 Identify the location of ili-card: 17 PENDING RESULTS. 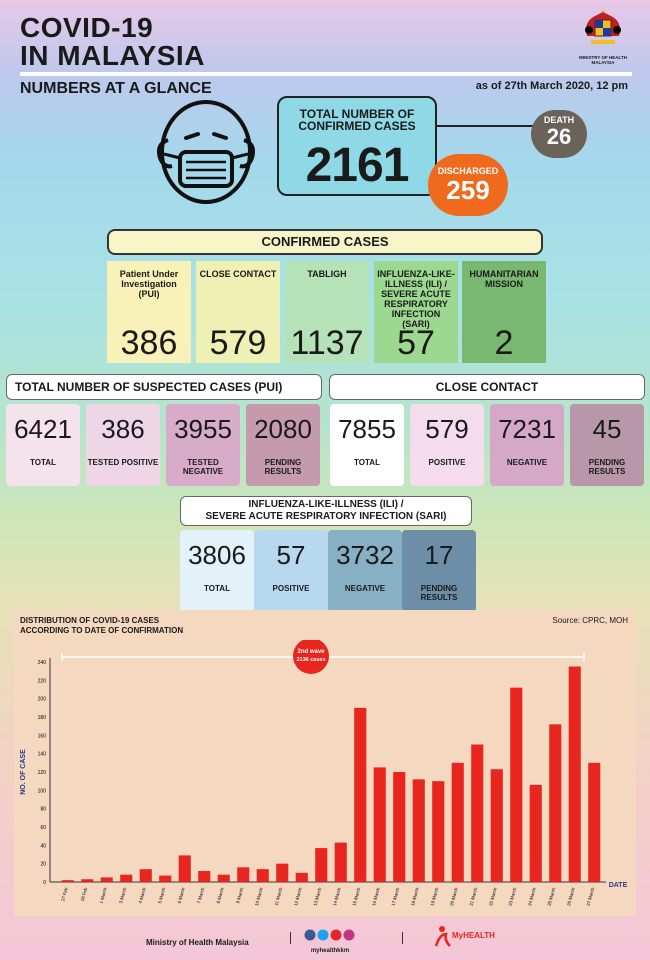
(439, 571).